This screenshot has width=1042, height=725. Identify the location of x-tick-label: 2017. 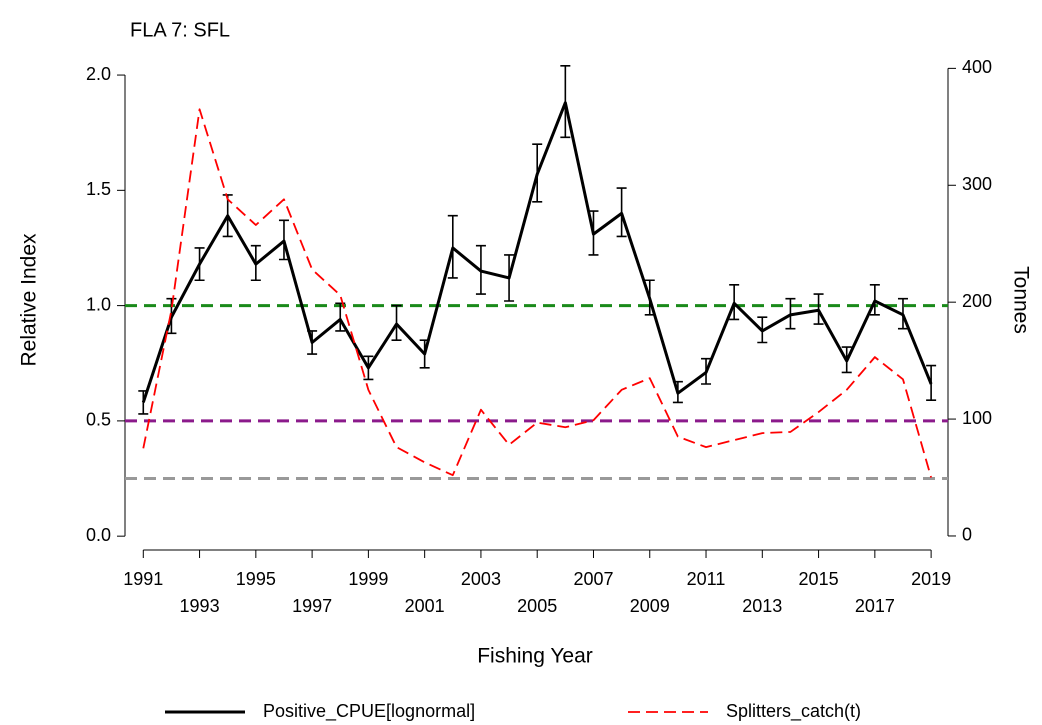
(875, 606).